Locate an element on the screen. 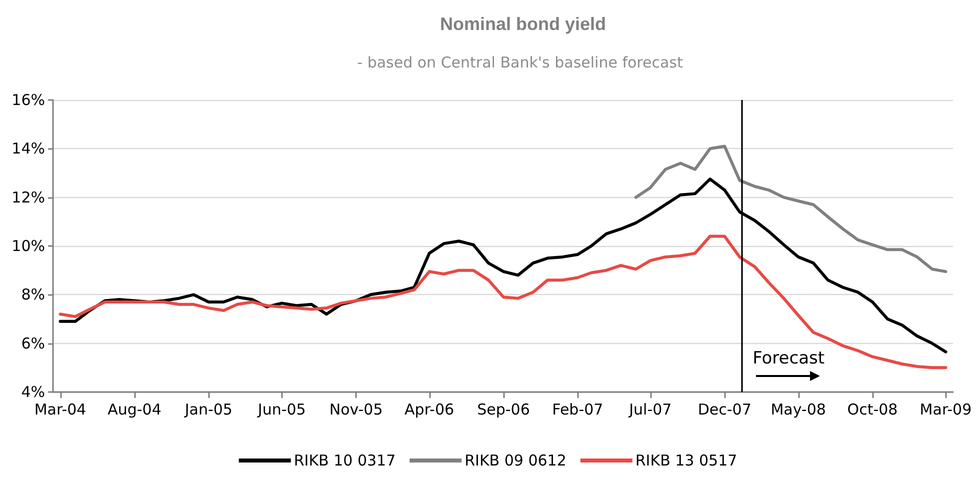  x-tick-label: Dec-07 is located at coordinates (725, 409).